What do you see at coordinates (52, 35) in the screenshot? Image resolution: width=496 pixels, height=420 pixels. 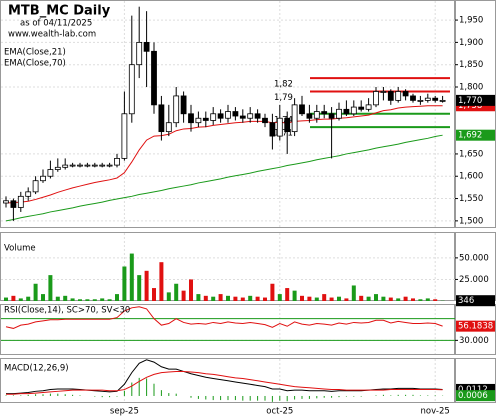 I see `source: www.wealth-lab.com` at bounding box center [52, 35].